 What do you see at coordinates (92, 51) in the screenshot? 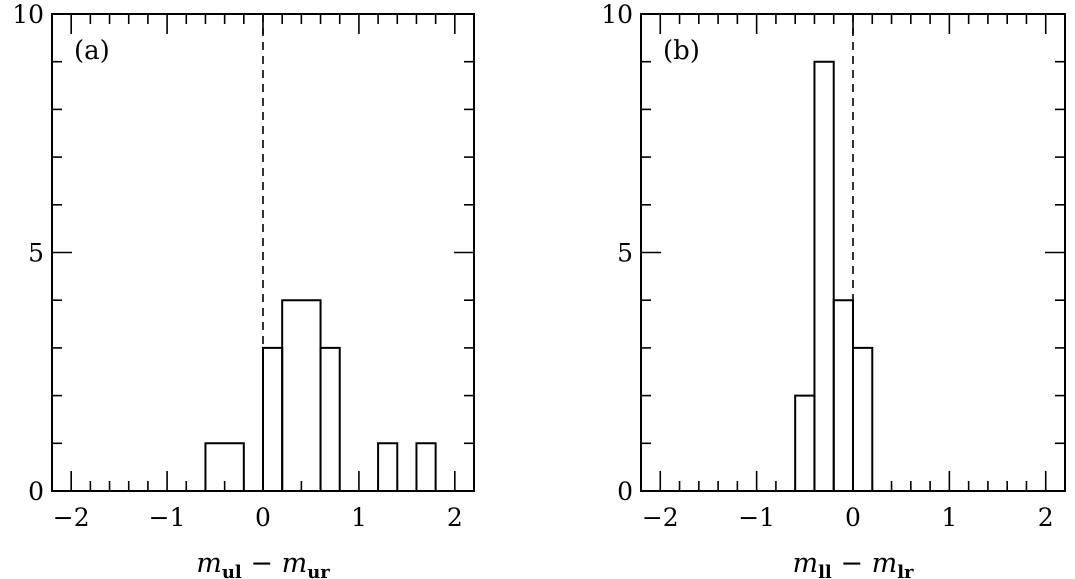
I see `panel-label: (a)` at bounding box center [92, 51].